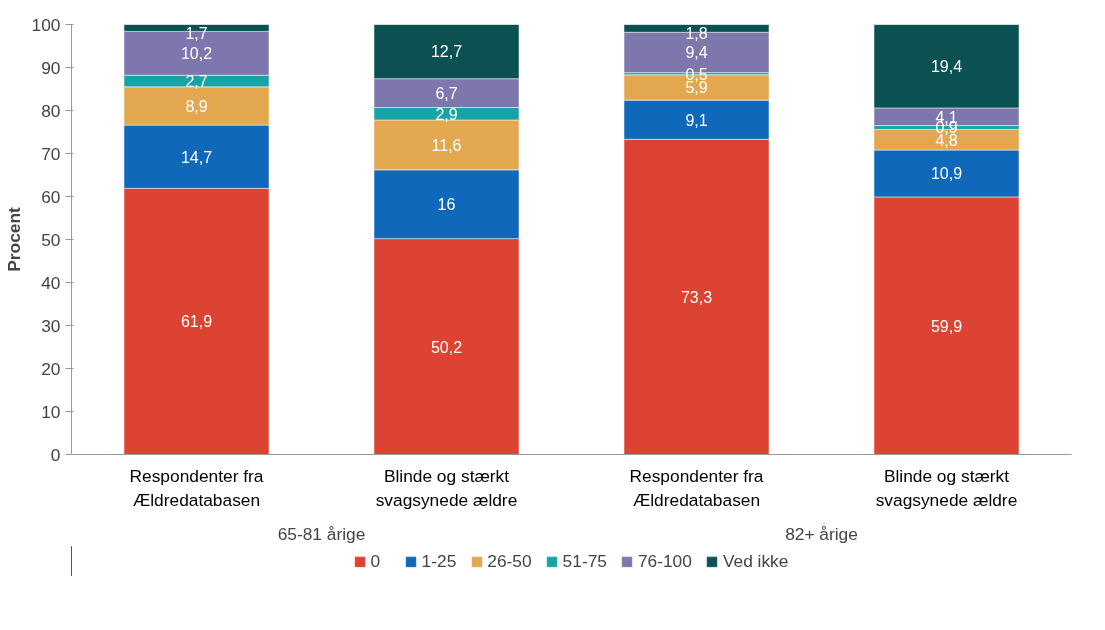 This screenshot has height=630, width=1105. What do you see at coordinates (946, 326) in the screenshot?
I see `data-label: 59,9` at bounding box center [946, 326].